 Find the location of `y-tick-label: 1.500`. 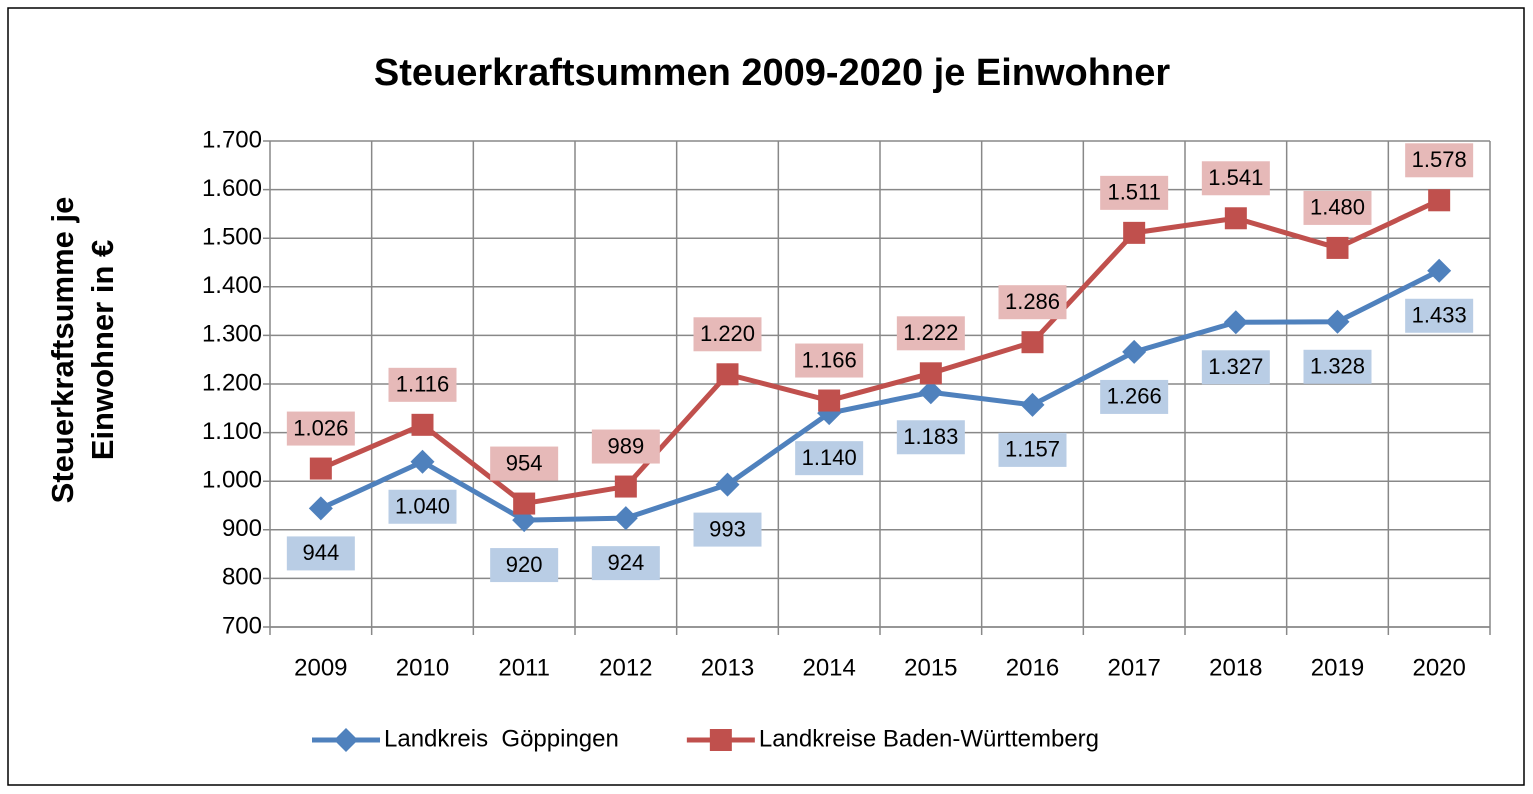

y-tick-label: 1.500 is located at coordinates (232, 237).